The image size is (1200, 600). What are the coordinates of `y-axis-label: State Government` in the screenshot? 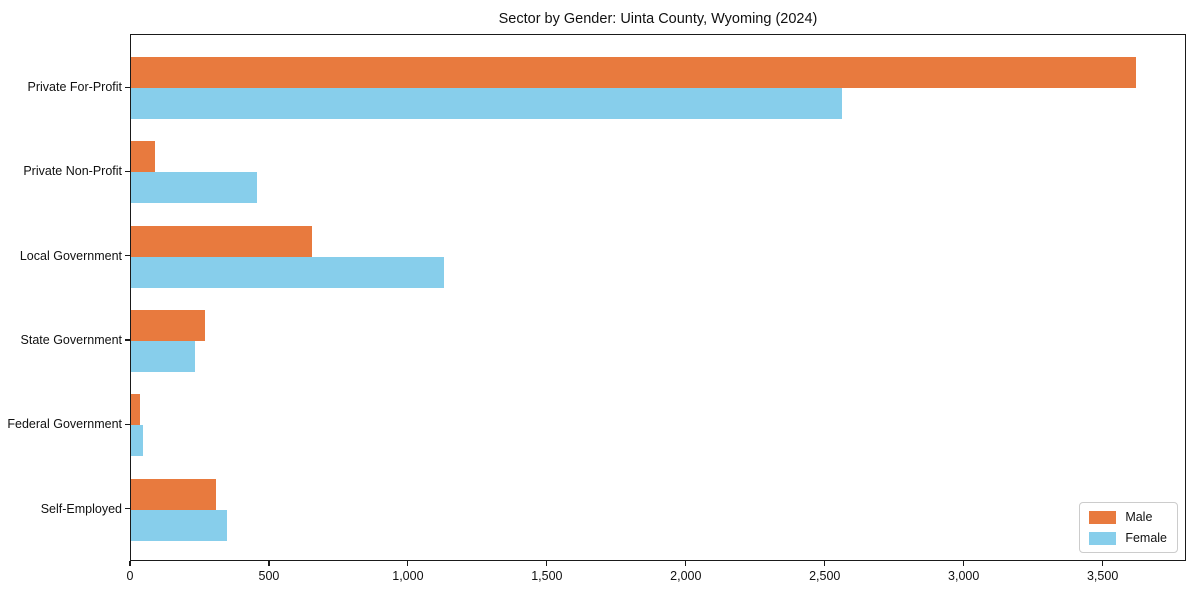 It's located at (71, 339).